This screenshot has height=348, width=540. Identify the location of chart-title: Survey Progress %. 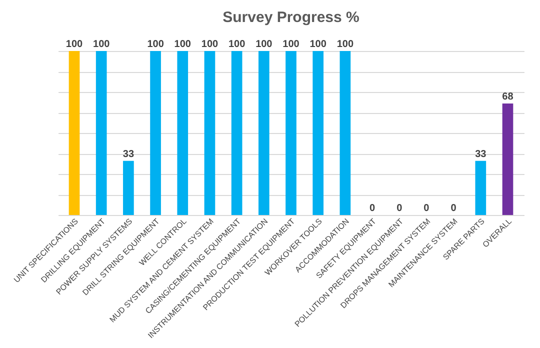
(291, 17).